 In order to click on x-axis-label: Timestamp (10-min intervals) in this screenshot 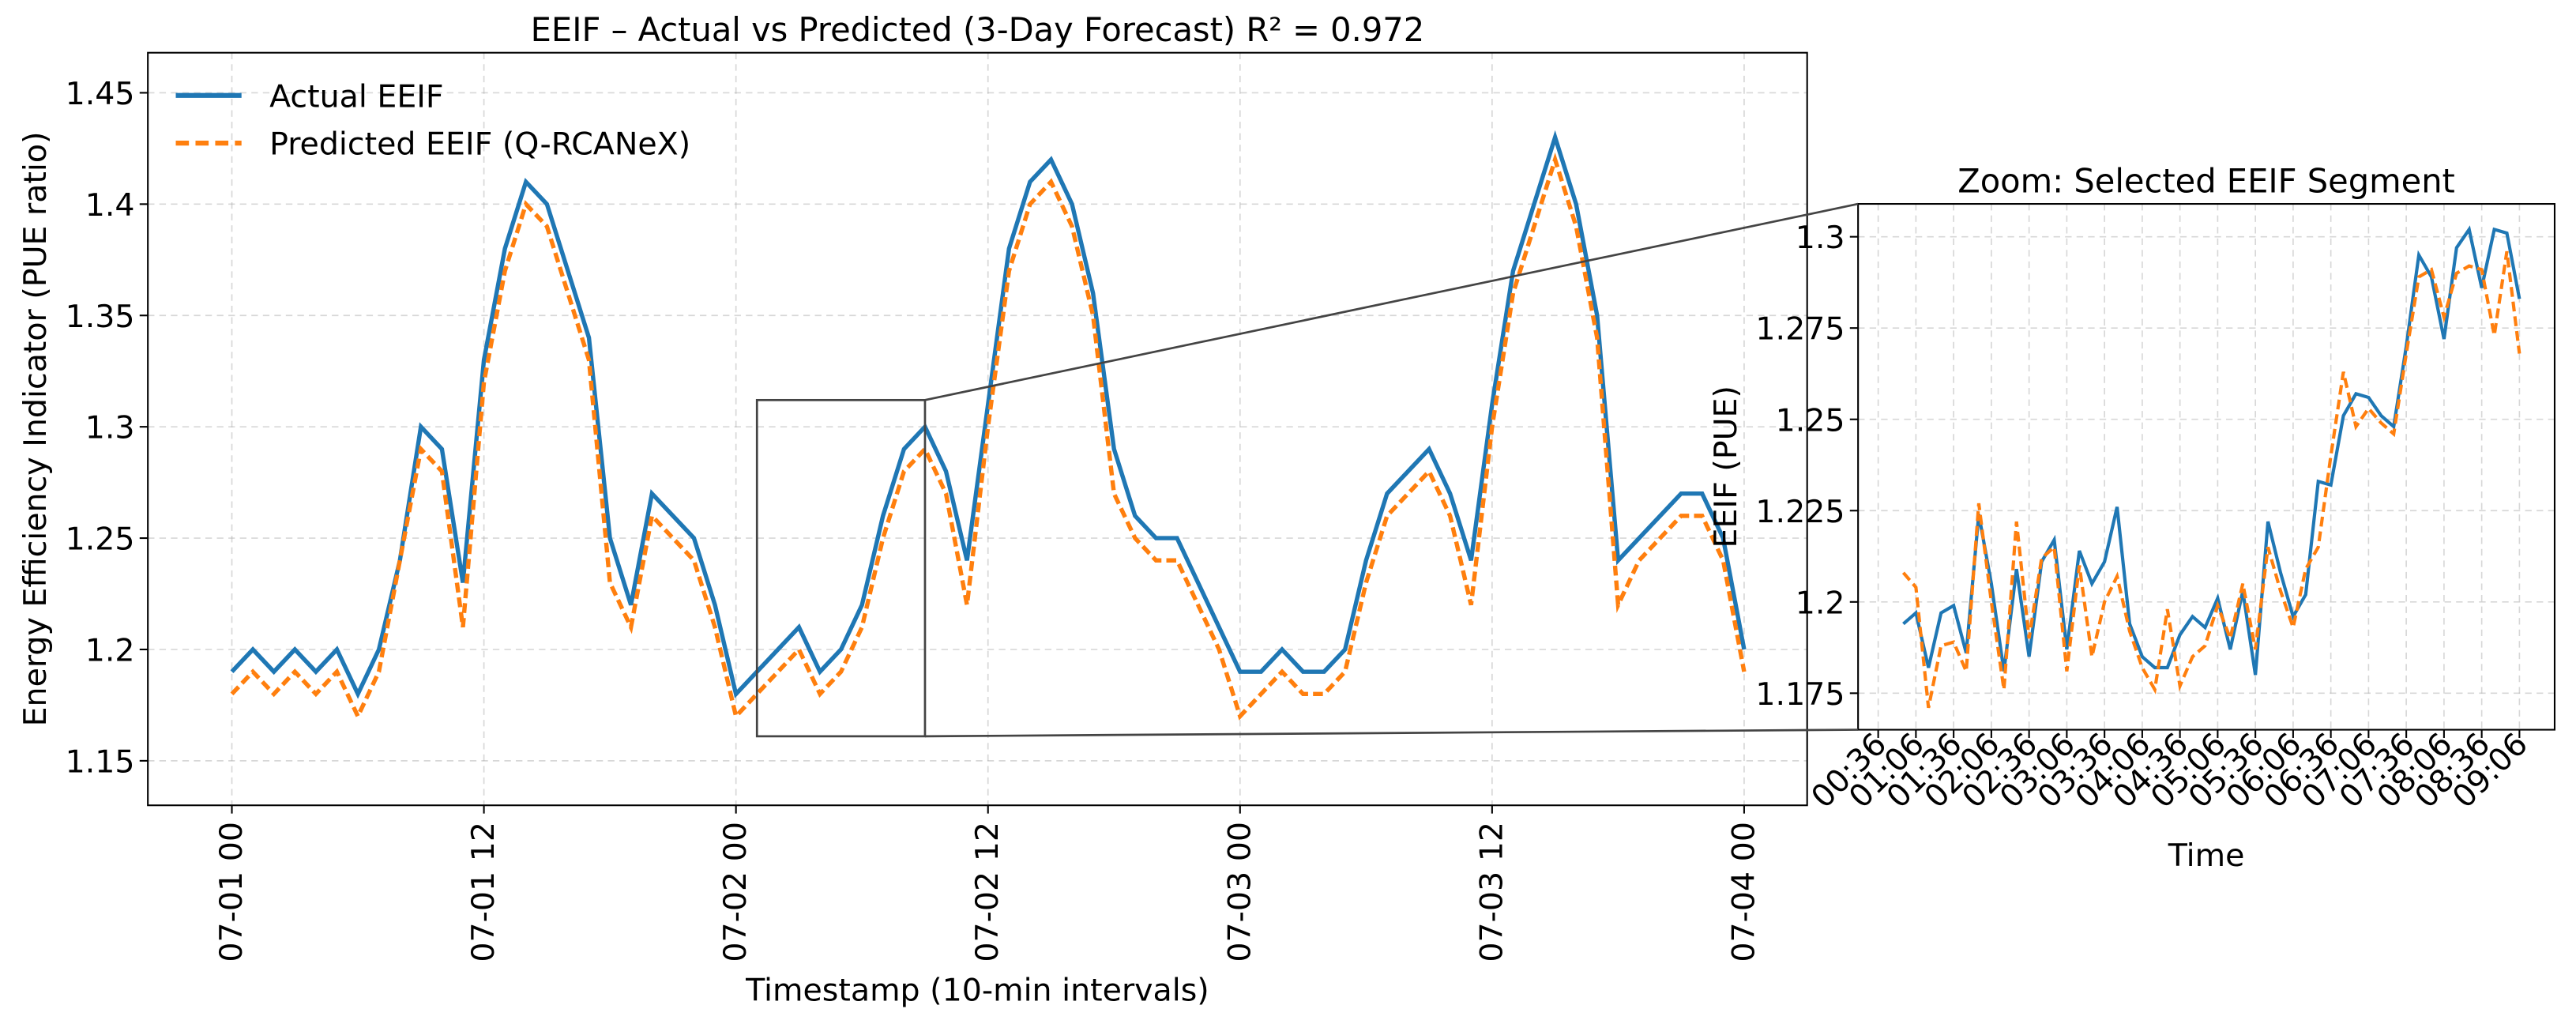, I will do `click(977, 991)`.